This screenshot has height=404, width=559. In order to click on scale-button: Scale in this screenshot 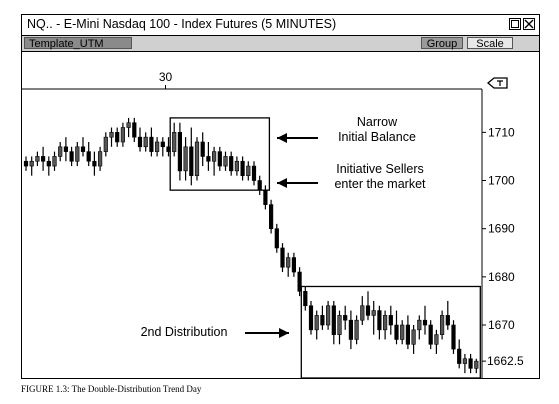, I will do `click(490, 43)`.